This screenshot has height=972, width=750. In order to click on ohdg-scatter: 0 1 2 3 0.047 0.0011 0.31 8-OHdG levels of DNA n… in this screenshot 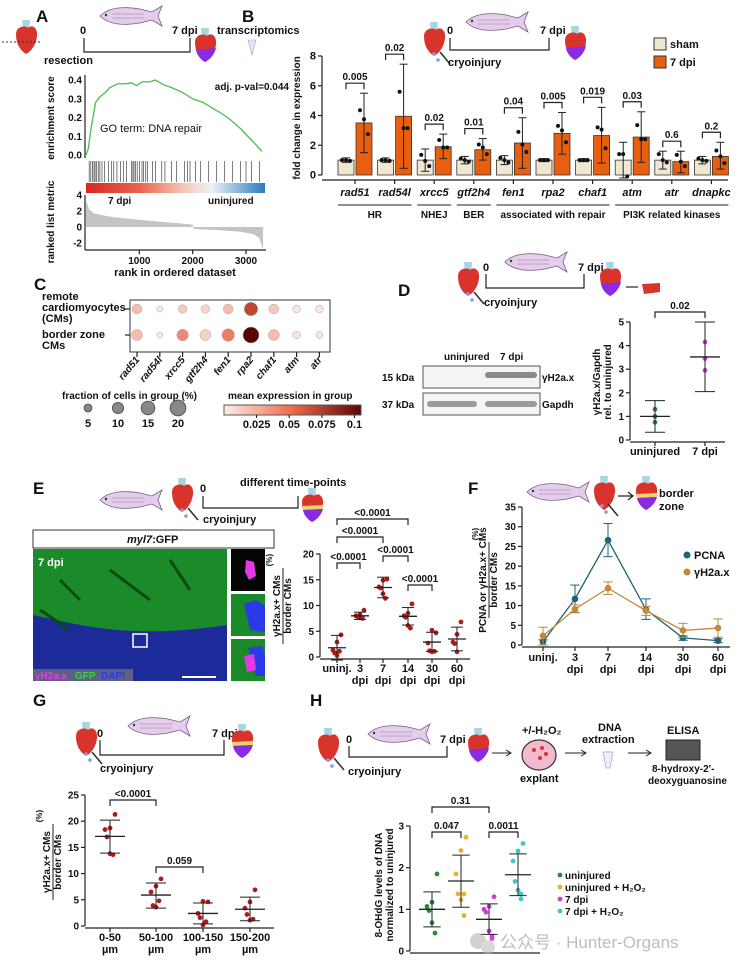, I will do `click(510, 877)`.